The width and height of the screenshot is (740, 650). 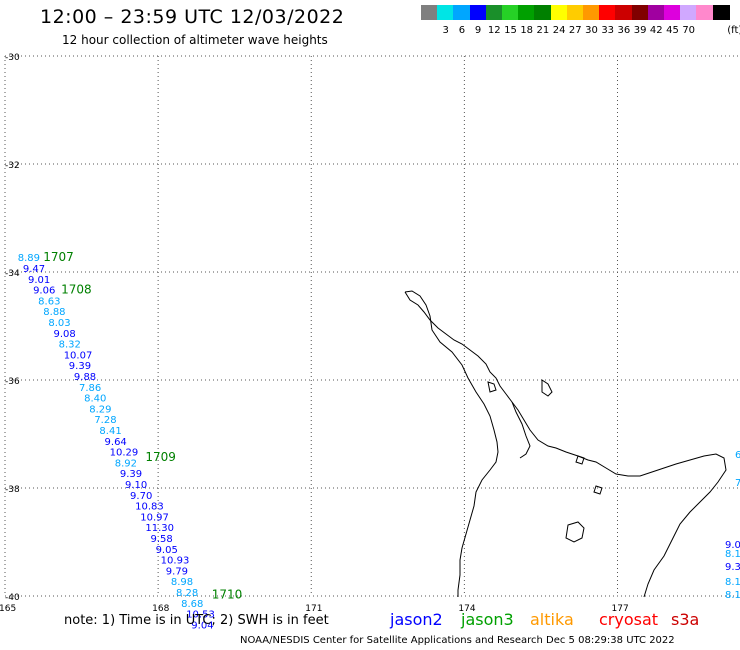 I want to click on legend-label: 15, so click(x=510, y=30).